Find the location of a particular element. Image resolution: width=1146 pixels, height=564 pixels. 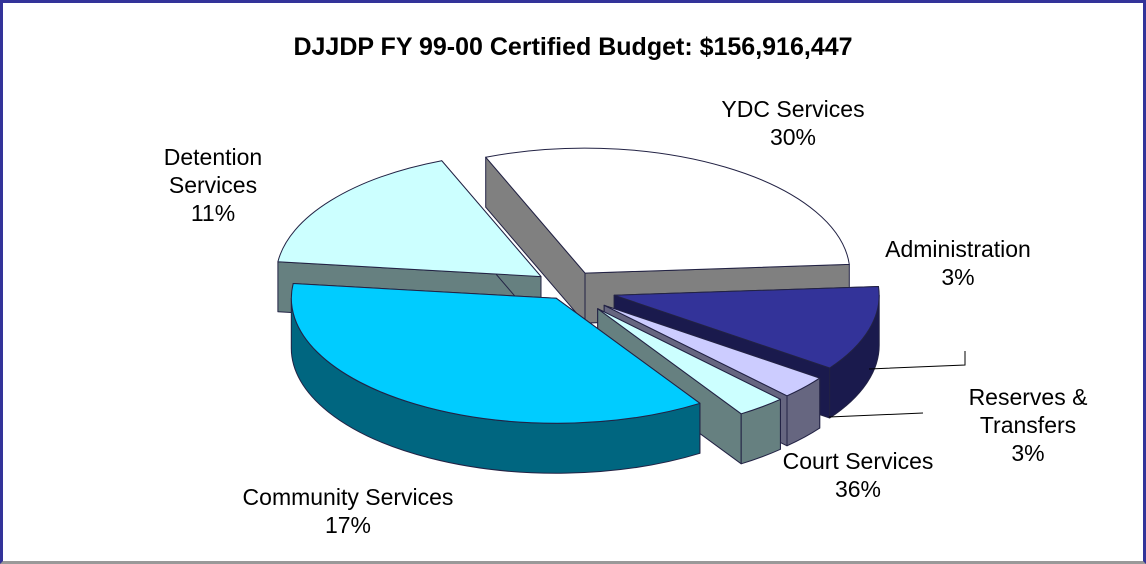

data-label: Administration 3% is located at coordinates (958, 263).